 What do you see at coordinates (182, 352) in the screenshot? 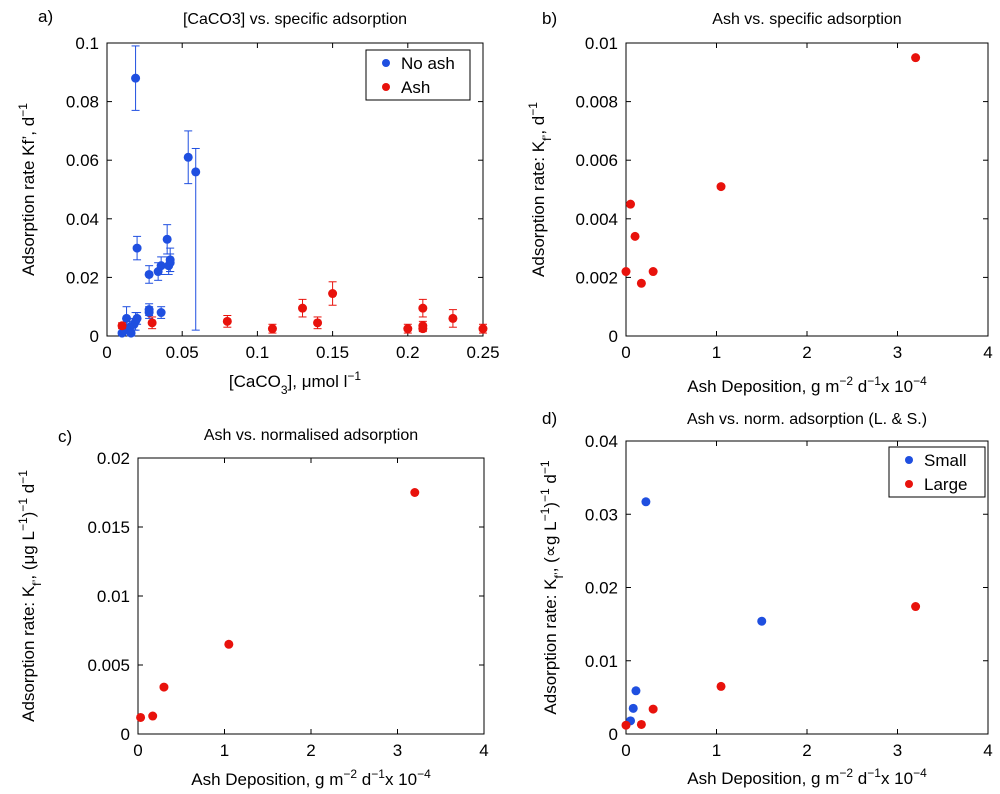
I see `x-tick-label: 0.05` at bounding box center [182, 352].